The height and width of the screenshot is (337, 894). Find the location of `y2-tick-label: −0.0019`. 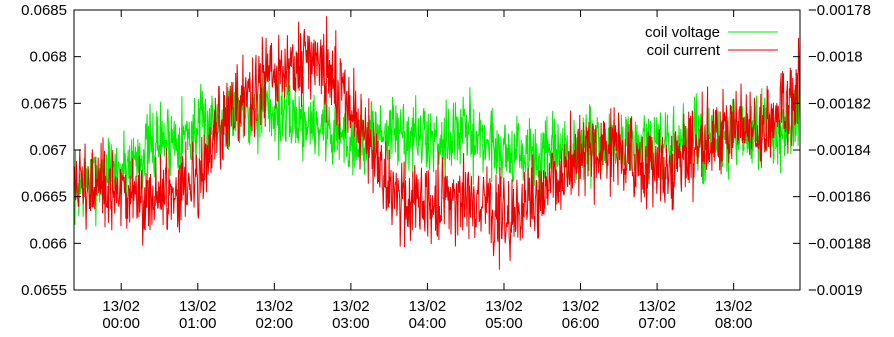

y2-tick-label: −0.0019 is located at coordinates (835, 290).